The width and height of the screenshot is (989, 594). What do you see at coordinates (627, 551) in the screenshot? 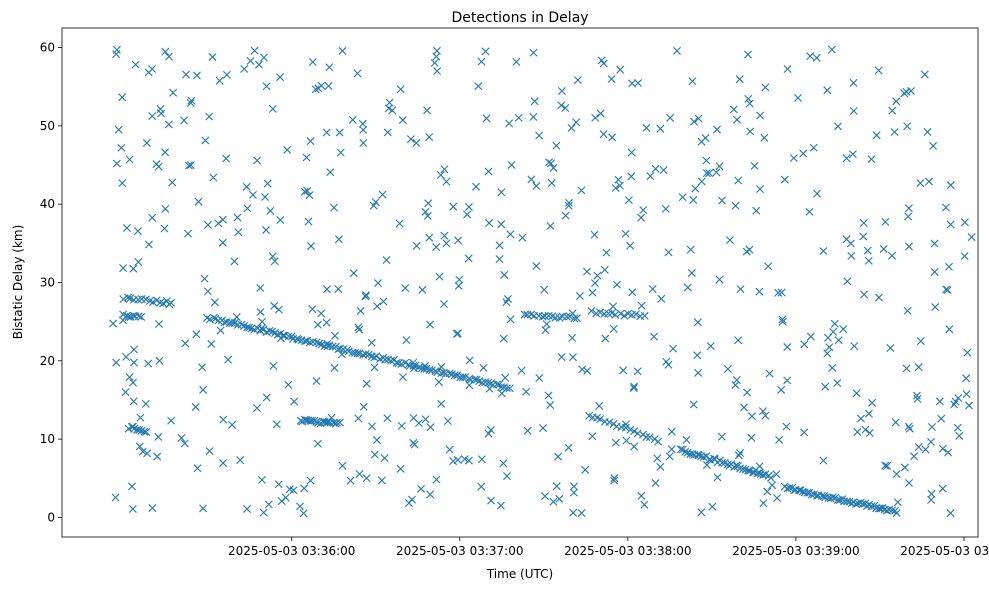
I see `x-tick-label: 2025-05-03 03:38:00` at bounding box center [627, 551].